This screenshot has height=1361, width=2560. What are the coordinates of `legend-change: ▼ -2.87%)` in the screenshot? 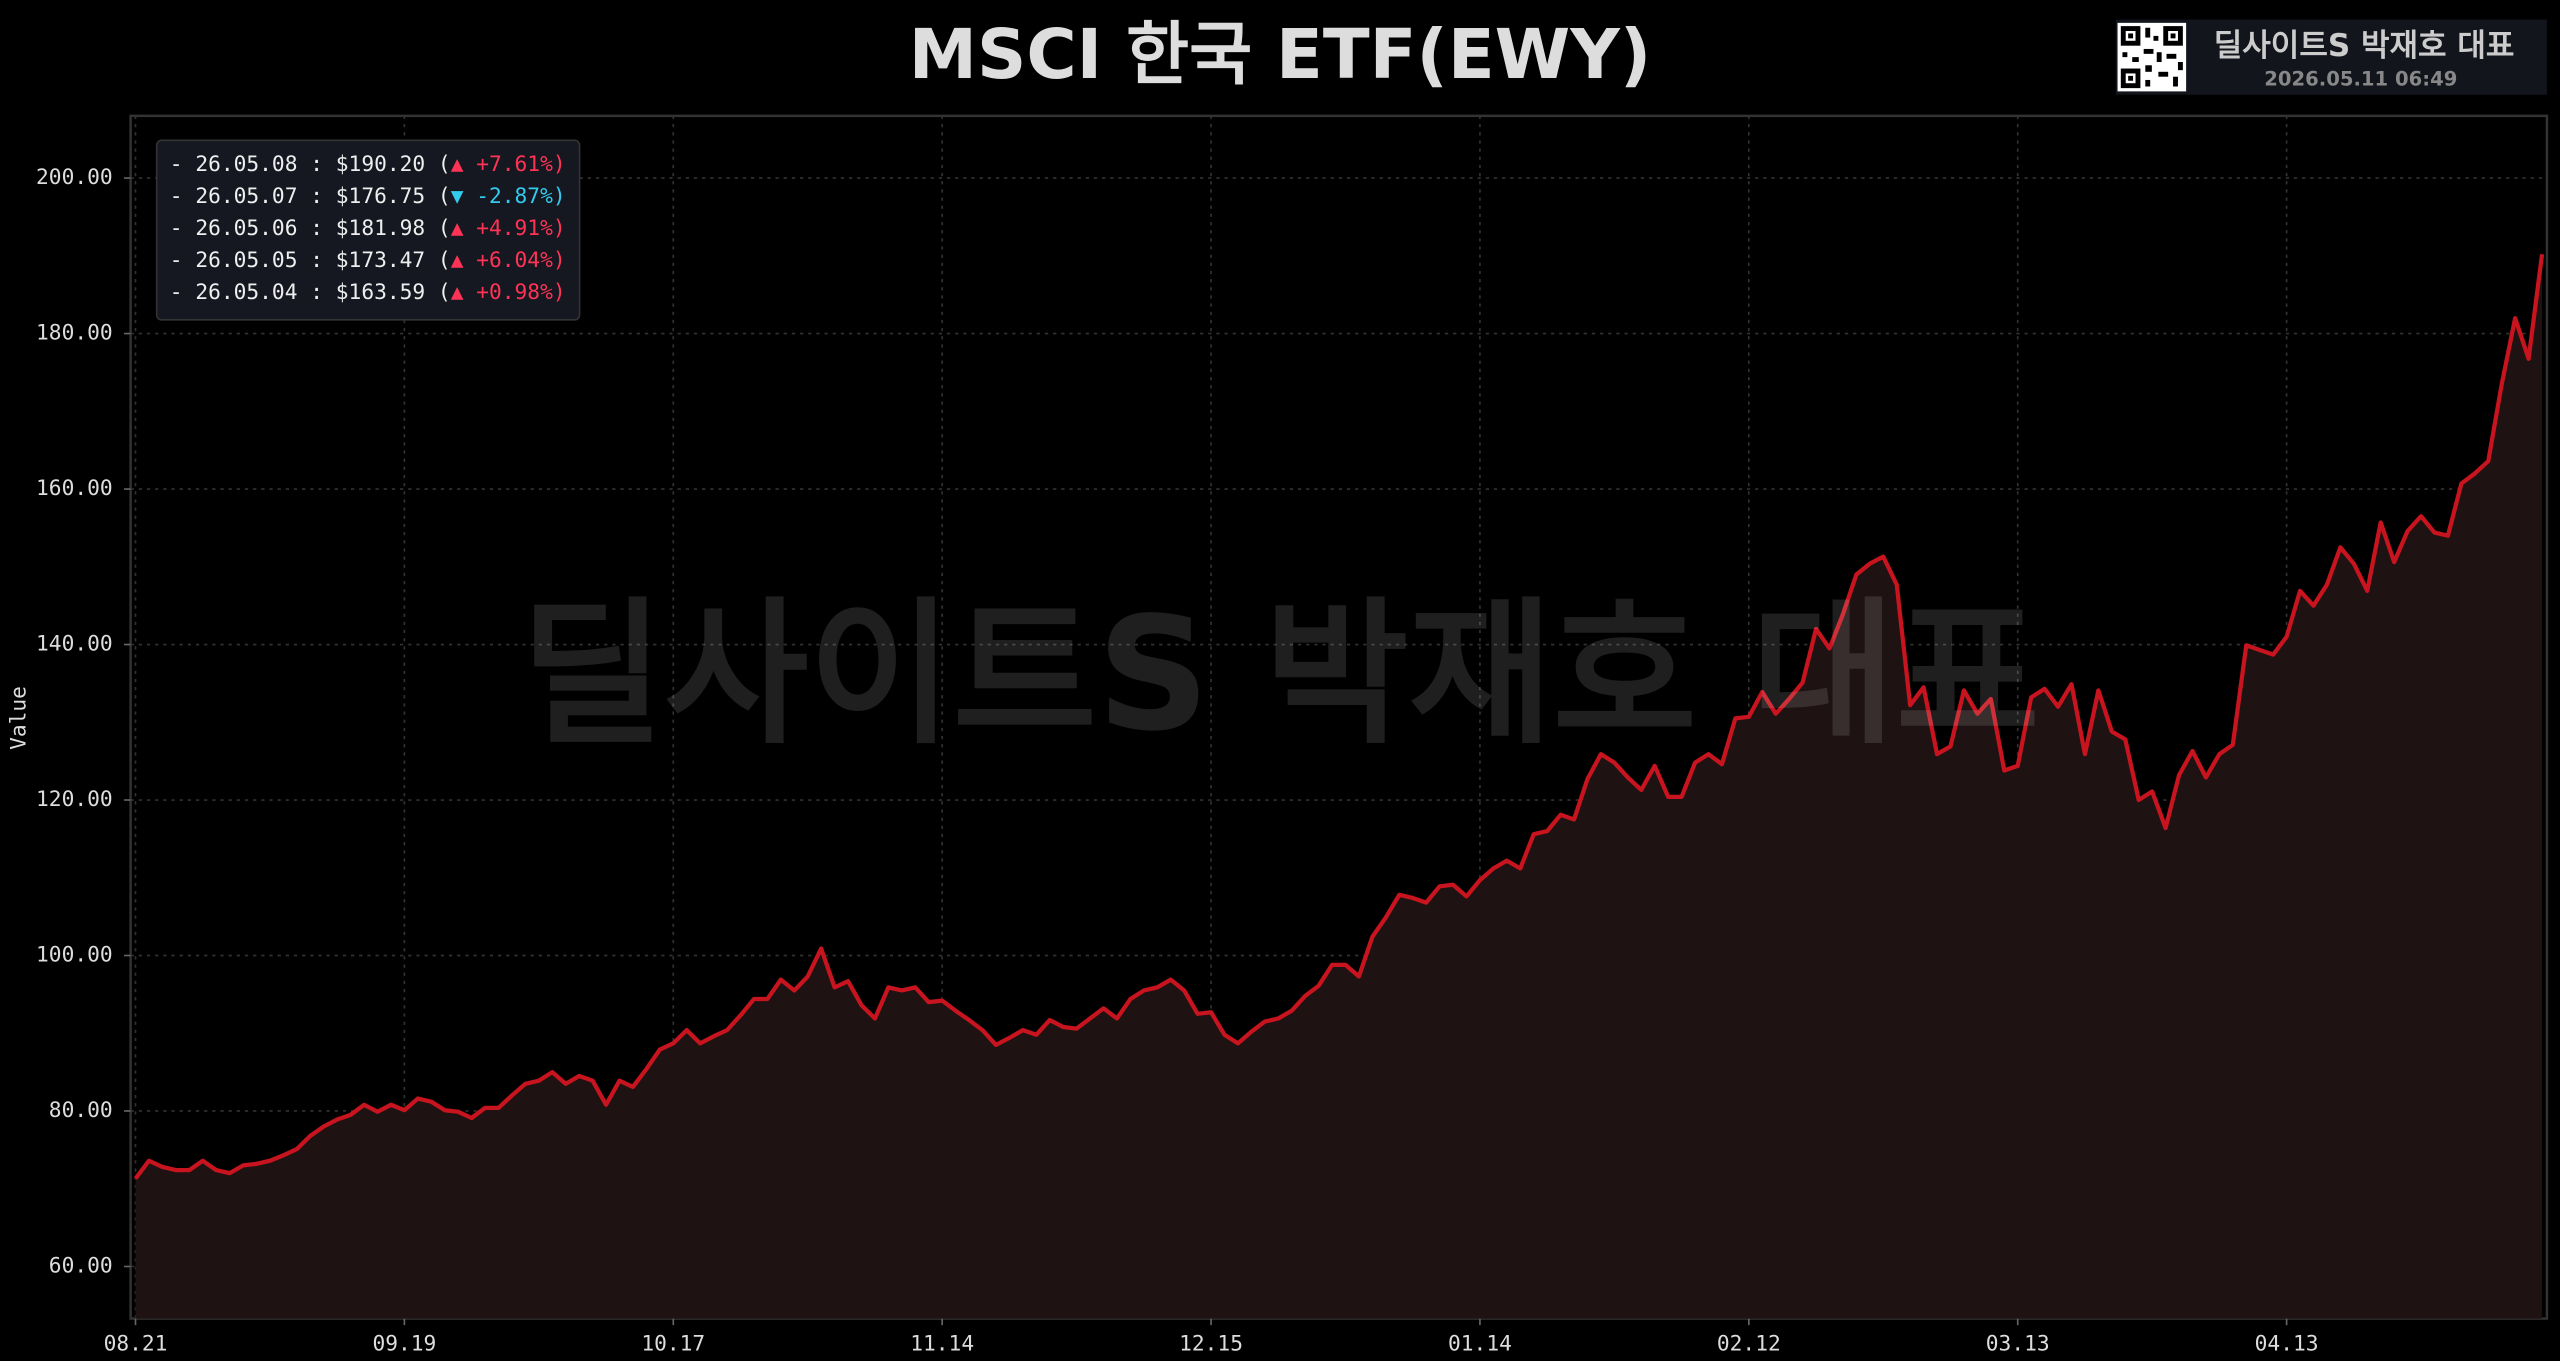 It's located at (508, 196).